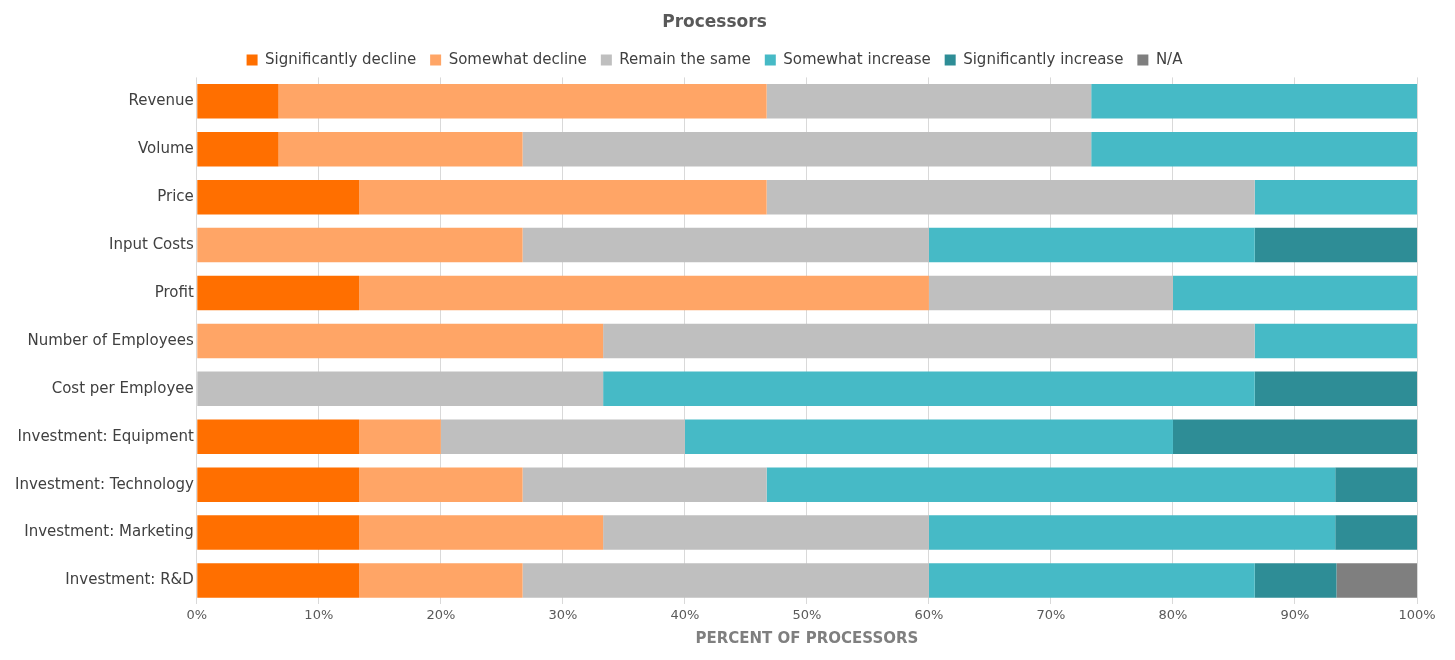 The width and height of the screenshot is (1455, 660). Describe the element at coordinates (110, 339) in the screenshot. I see `y-tick-label: Number of Employees` at that location.